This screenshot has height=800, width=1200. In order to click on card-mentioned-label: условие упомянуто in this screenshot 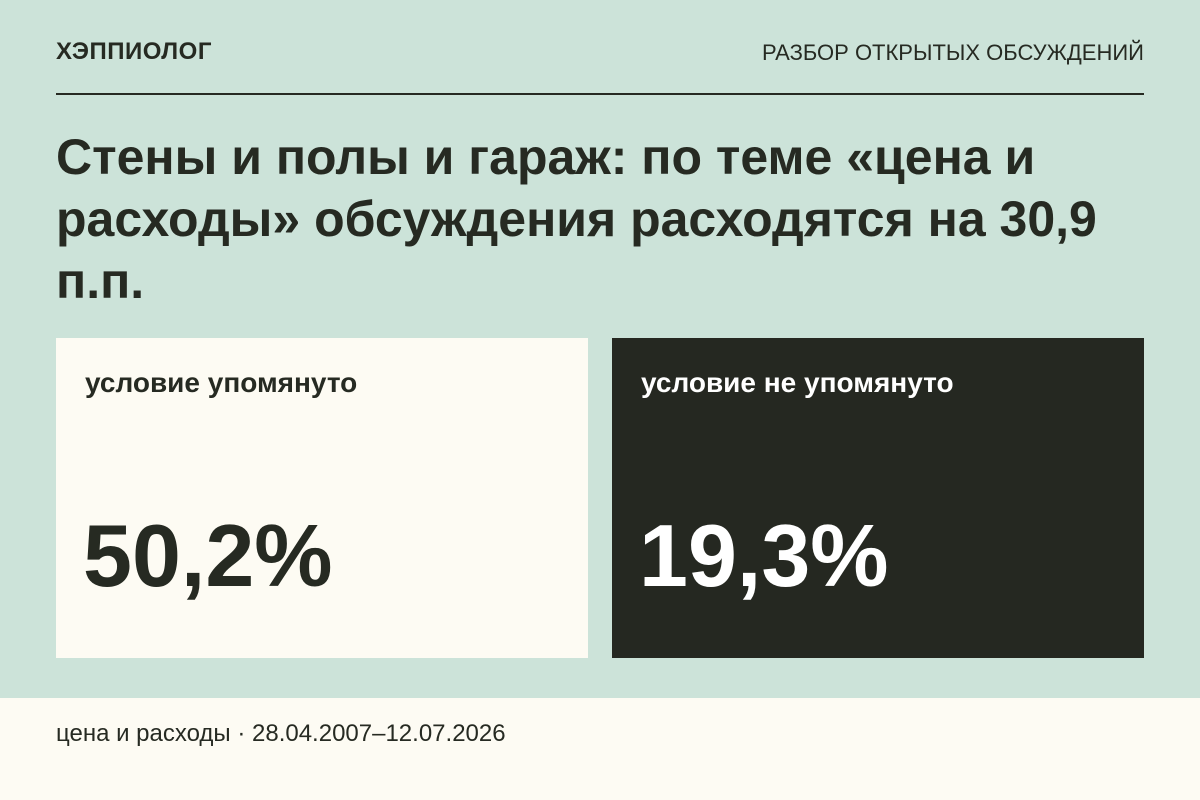, I will do `click(221, 382)`.